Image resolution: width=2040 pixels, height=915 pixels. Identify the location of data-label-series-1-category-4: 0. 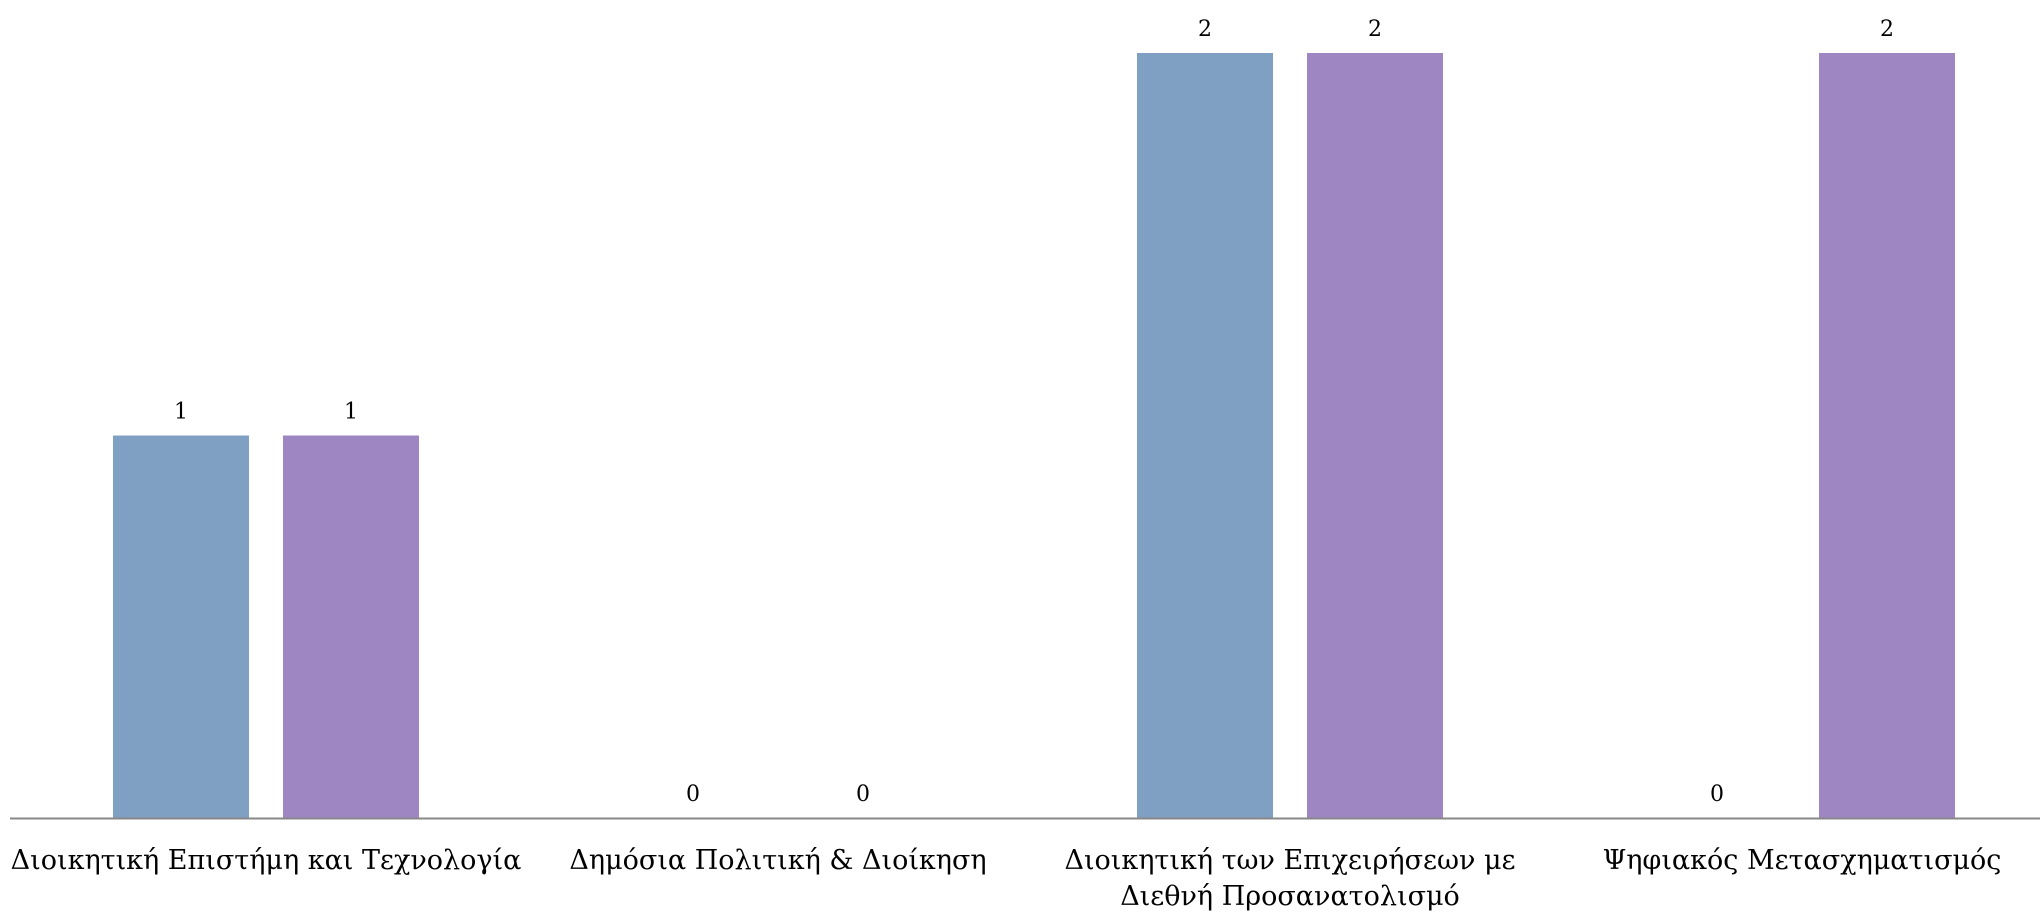
(1717, 794).